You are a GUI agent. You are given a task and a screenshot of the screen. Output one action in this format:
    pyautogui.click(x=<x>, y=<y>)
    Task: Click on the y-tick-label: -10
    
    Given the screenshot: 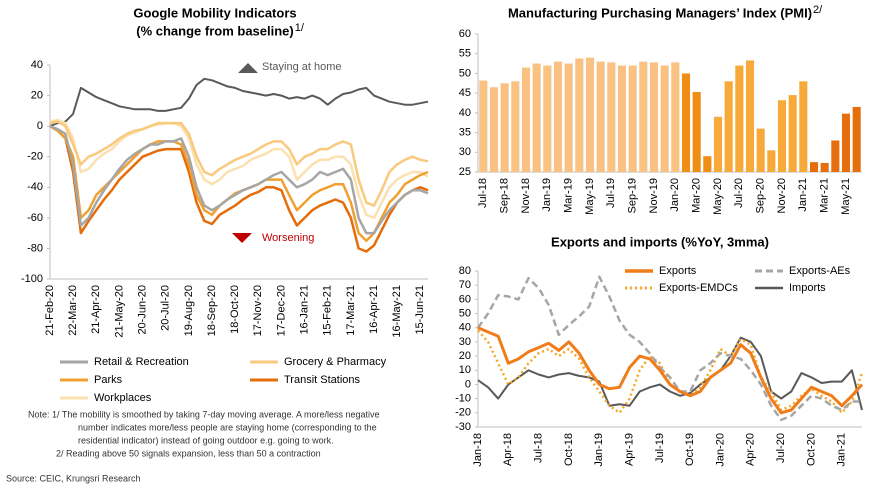 What is the action you would take?
    pyautogui.click(x=463, y=399)
    